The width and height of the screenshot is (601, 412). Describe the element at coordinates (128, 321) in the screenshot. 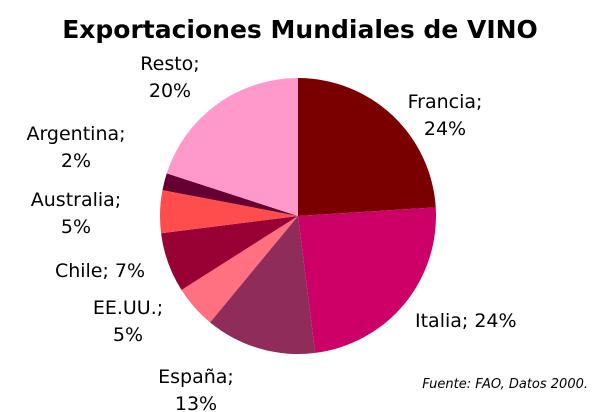

I see `slice-label: EE.UU.; 5%` at that location.